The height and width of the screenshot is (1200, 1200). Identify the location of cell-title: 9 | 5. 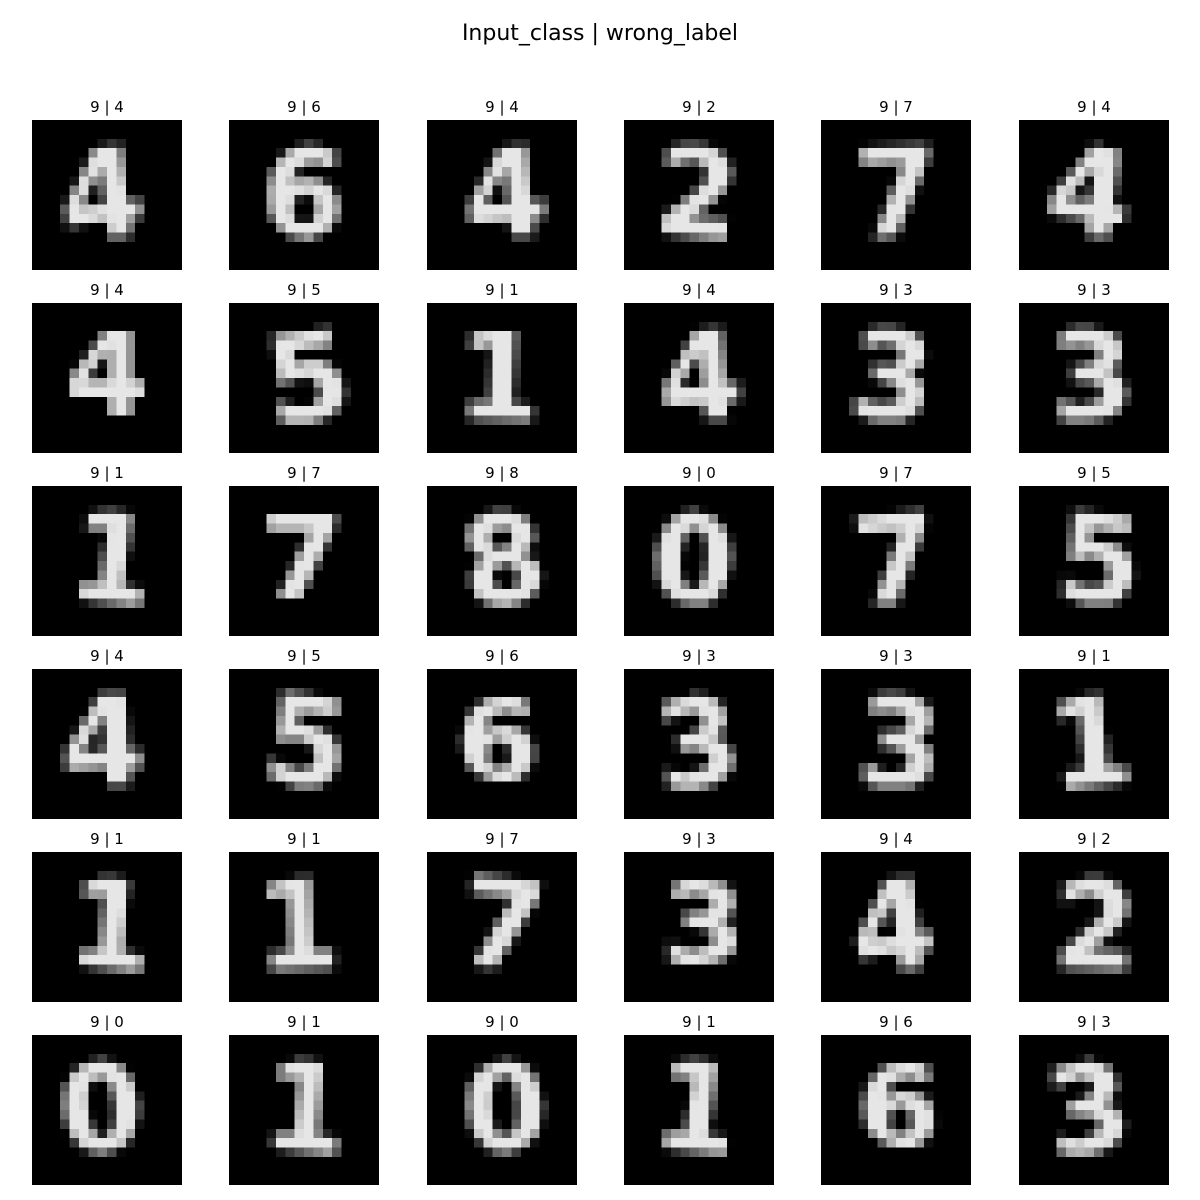
(304, 656).